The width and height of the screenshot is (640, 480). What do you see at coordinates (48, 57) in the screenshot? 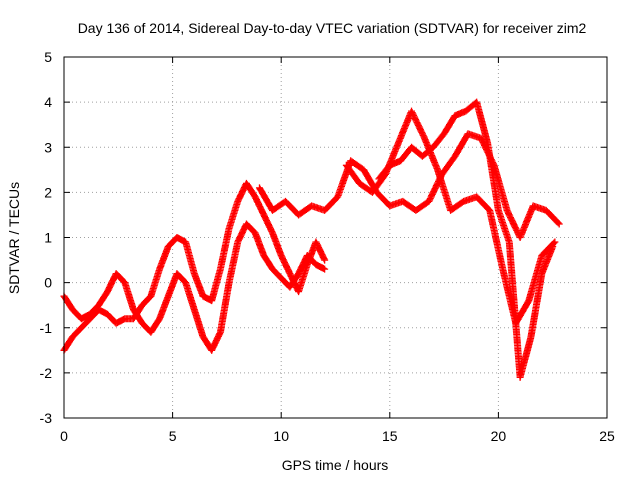
I see `y-tick-label: 5` at bounding box center [48, 57].